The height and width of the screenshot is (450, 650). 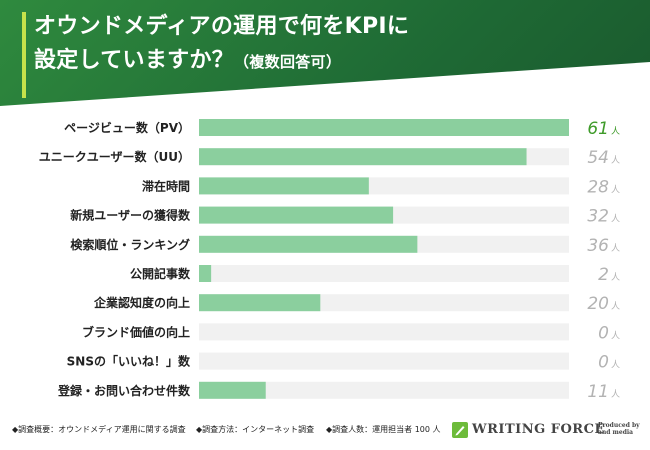 I want to click on category-label: 公開記事数, so click(x=160, y=273).